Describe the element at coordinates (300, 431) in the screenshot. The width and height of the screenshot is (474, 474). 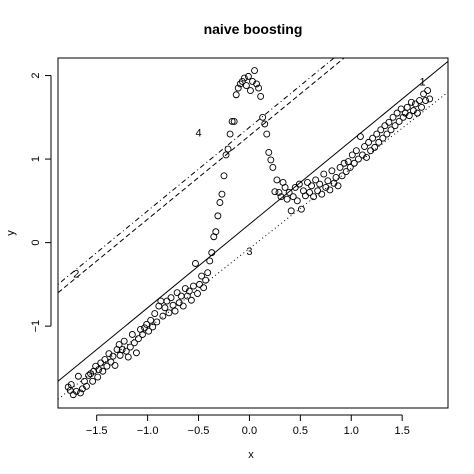
I see `x-tick-label: 0.5` at that location.